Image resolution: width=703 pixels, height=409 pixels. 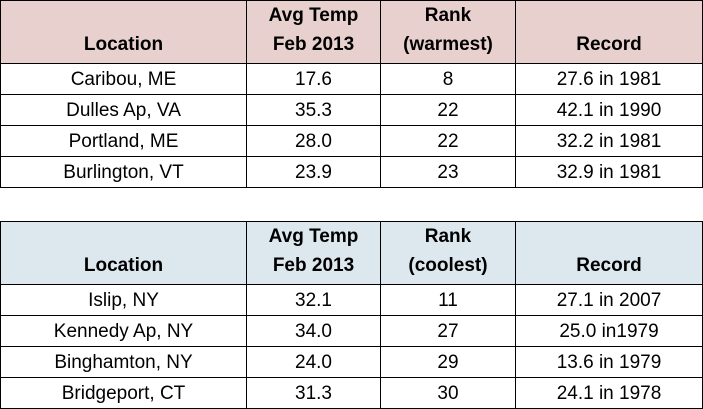 What do you see at coordinates (123, 172) in the screenshot?
I see `table-cell: Burlington, VT` at bounding box center [123, 172].